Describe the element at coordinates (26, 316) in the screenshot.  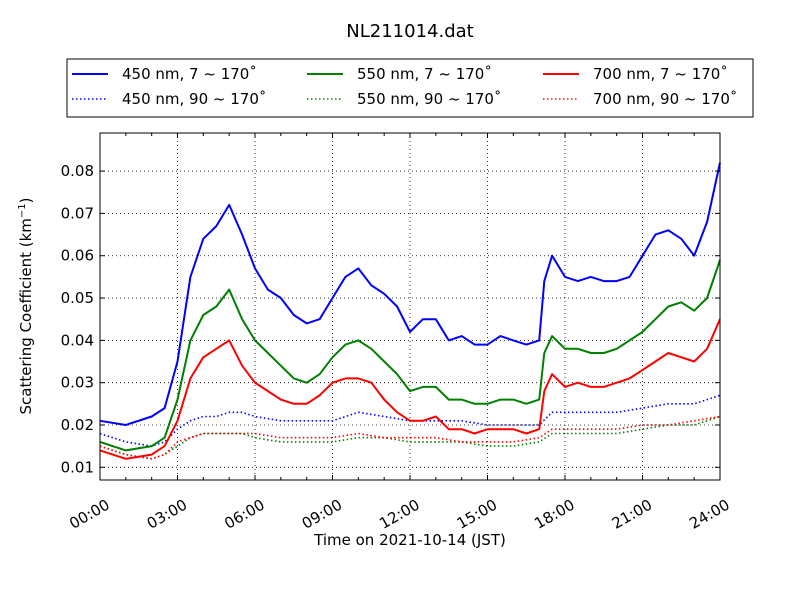
I see `y-axis-label-main: Scattering Coefficient (km` at that location.